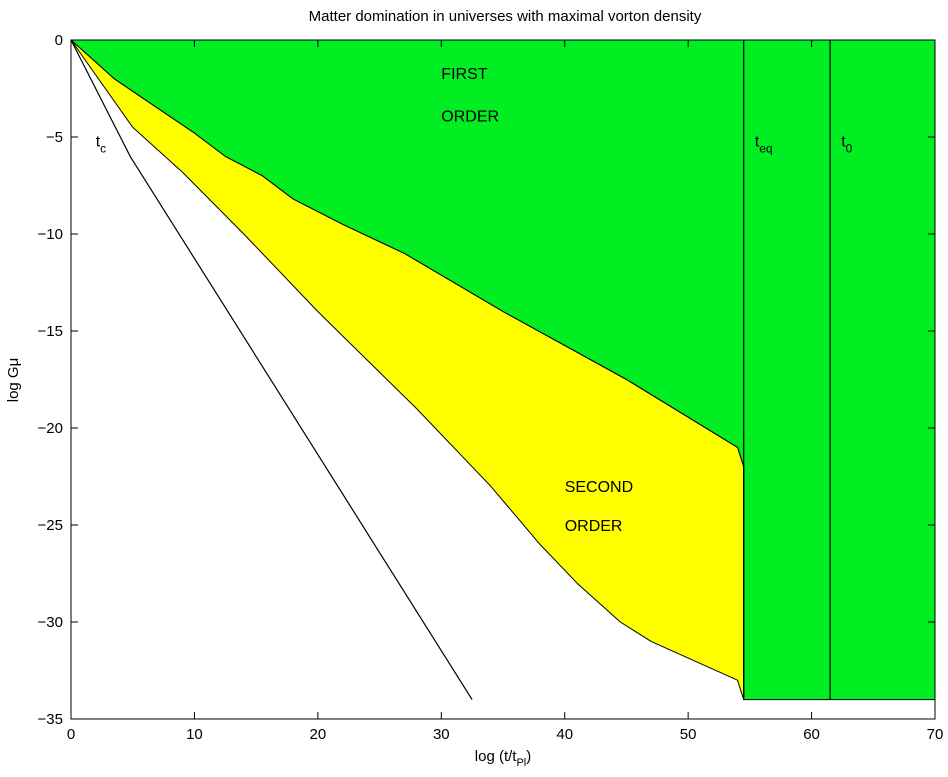 This screenshot has height=777, width=948. I want to click on x-axis-label-main: log (t/t, so click(496, 756).